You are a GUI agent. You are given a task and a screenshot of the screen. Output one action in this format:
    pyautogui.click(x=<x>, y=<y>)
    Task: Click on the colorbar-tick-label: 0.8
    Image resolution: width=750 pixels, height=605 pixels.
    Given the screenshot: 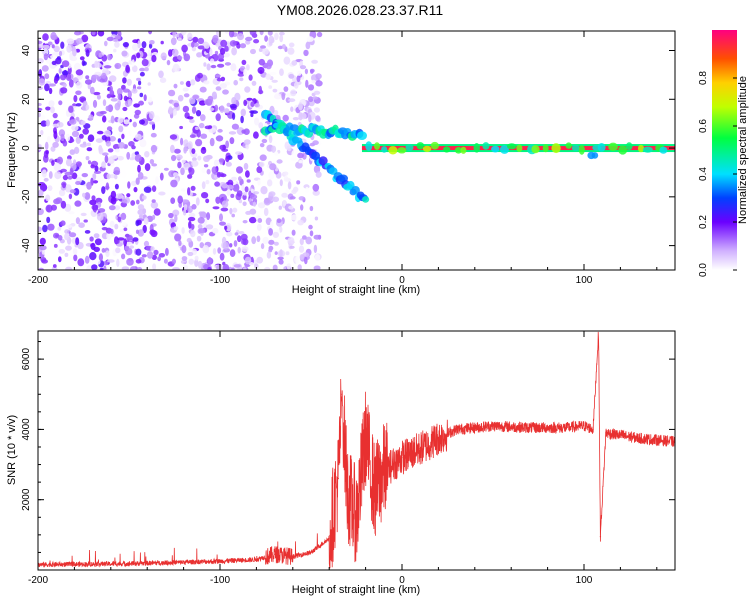 What is the action you would take?
    pyautogui.click(x=703, y=78)
    